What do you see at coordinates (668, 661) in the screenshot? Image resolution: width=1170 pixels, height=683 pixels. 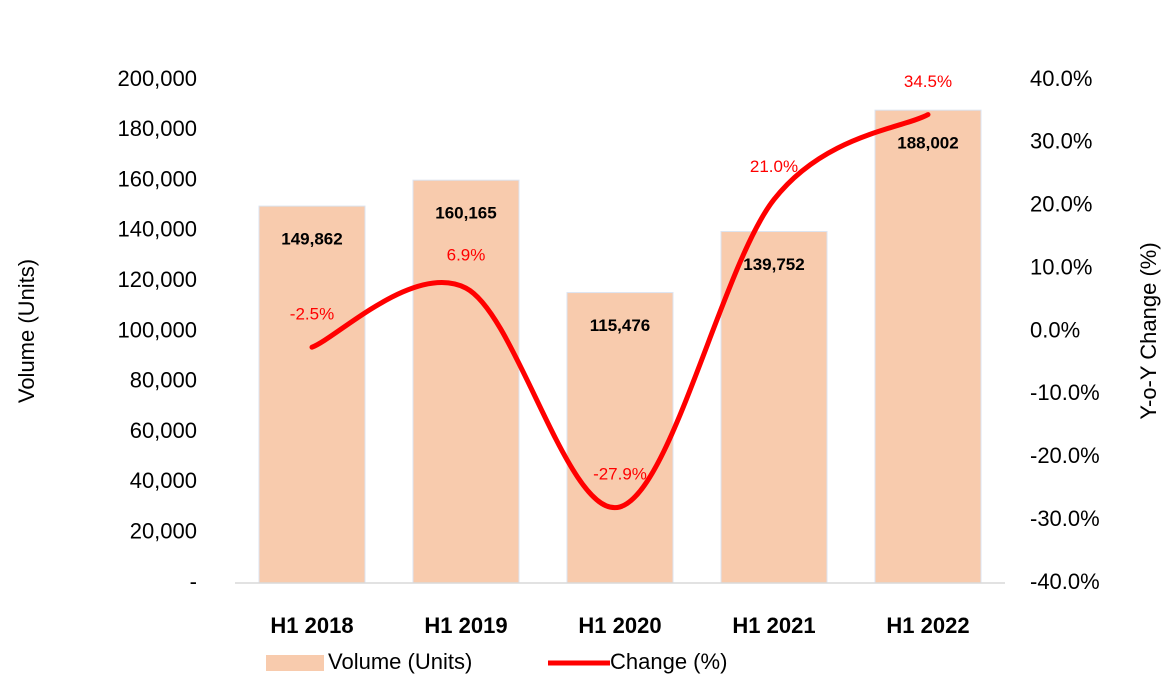 I see `legend-label: Change (%)` at bounding box center [668, 661].